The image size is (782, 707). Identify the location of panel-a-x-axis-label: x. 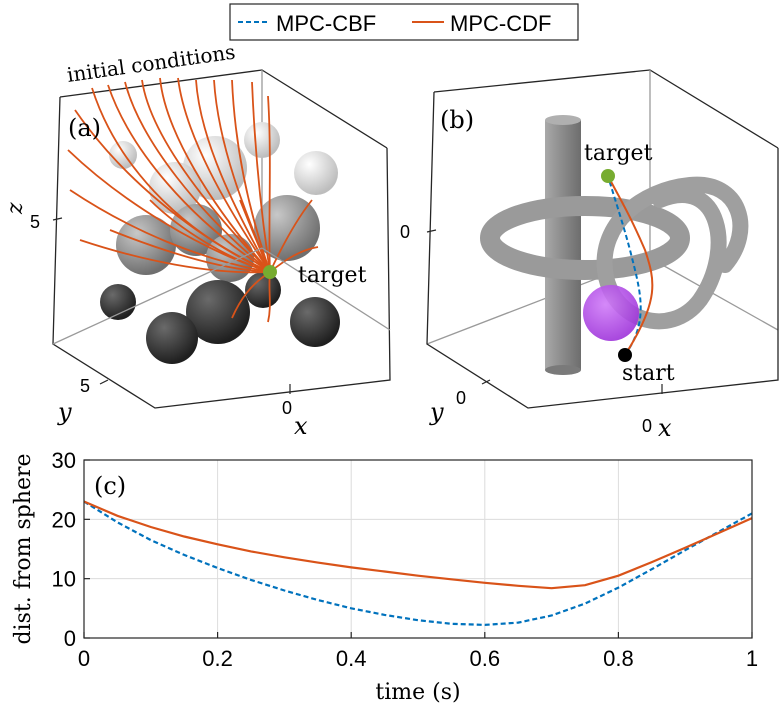
(301, 426).